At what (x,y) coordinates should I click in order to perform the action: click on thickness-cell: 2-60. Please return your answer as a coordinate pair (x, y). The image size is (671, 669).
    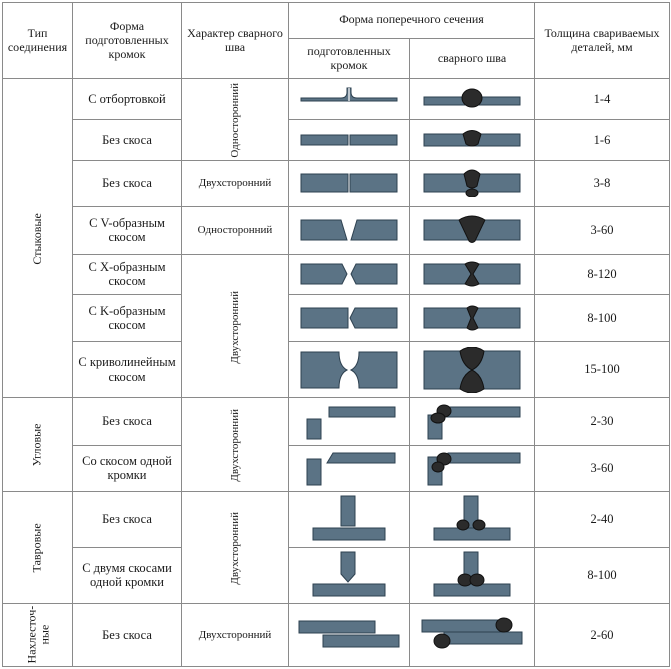
    Looking at the image, I should click on (602, 635).